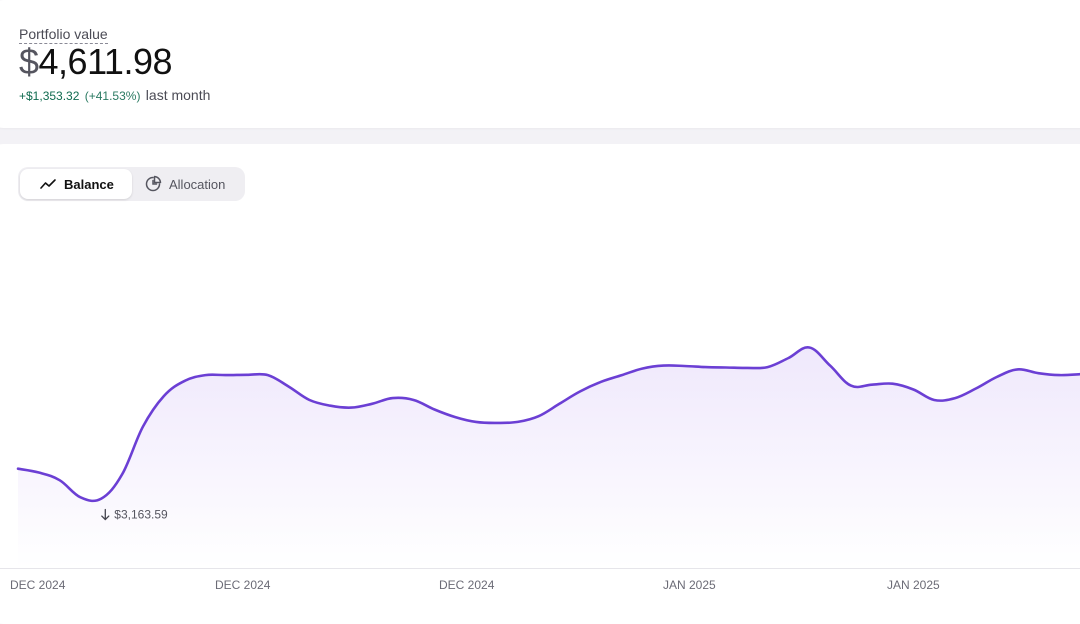  What do you see at coordinates (48, 184) in the screenshot?
I see `line-chart-icon` at bounding box center [48, 184].